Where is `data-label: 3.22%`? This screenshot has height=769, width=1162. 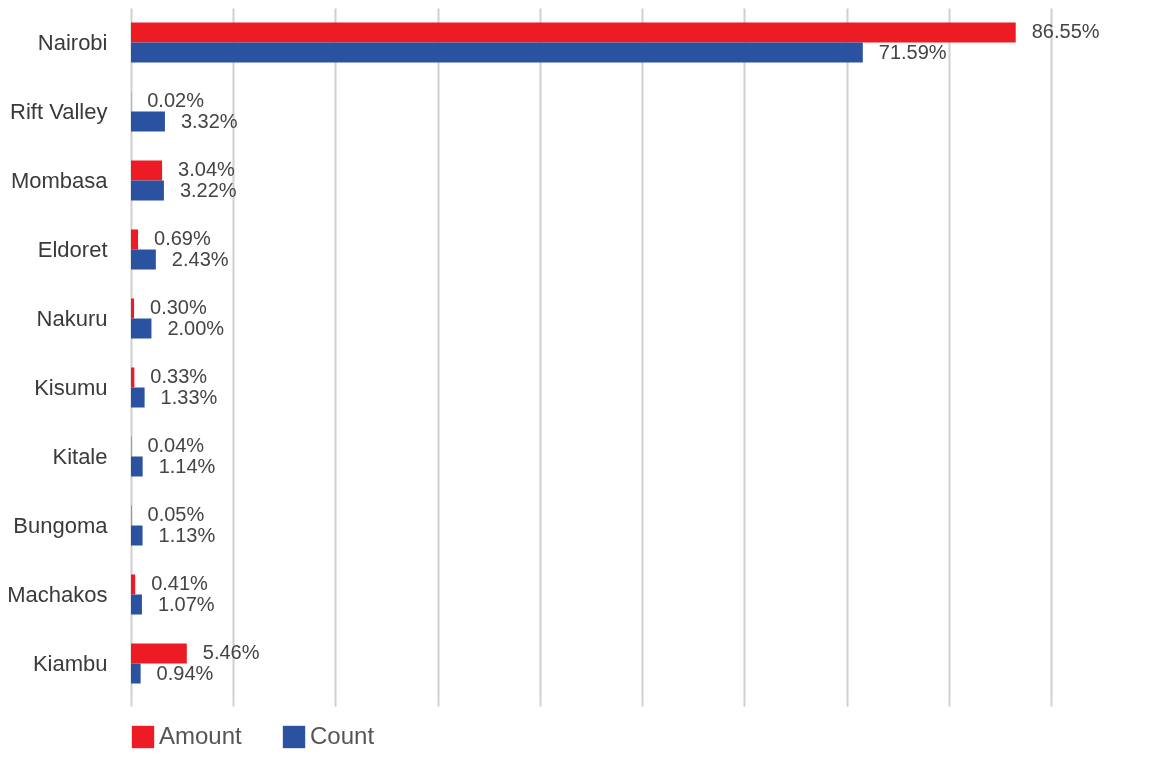 data-label: 3.22% is located at coordinates (208, 189).